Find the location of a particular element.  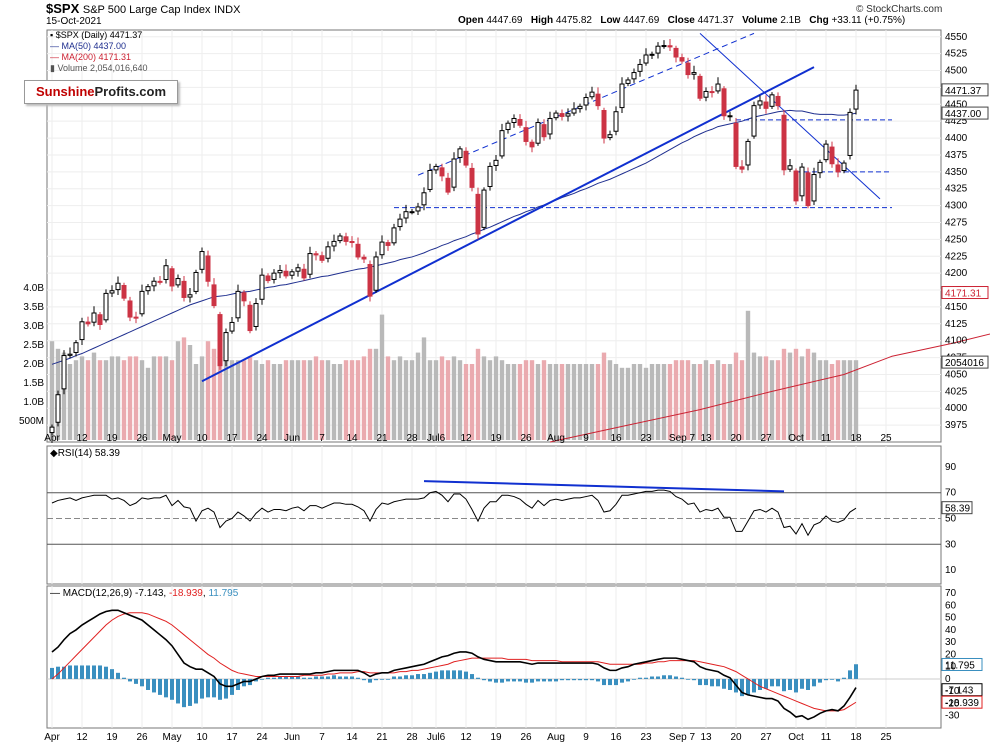

volume-tick-label: 3.5B is located at coordinates (33, 307).